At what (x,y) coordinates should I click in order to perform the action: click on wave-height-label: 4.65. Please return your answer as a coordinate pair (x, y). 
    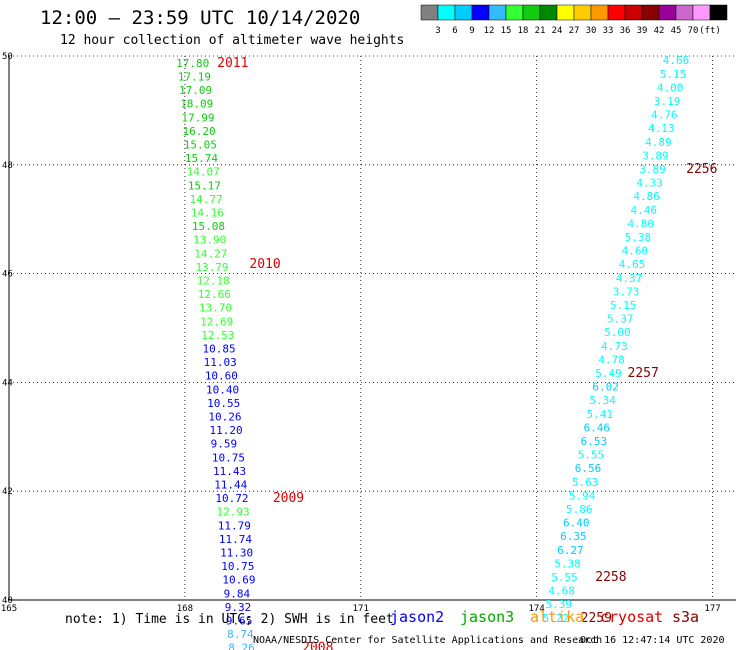
    Looking at the image, I should click on (632, 264).